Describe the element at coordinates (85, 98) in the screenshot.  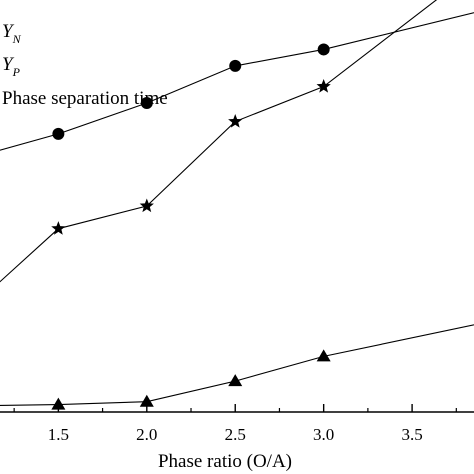
I see `legend-label-phase-separation-time: Phase separation time` at that location.